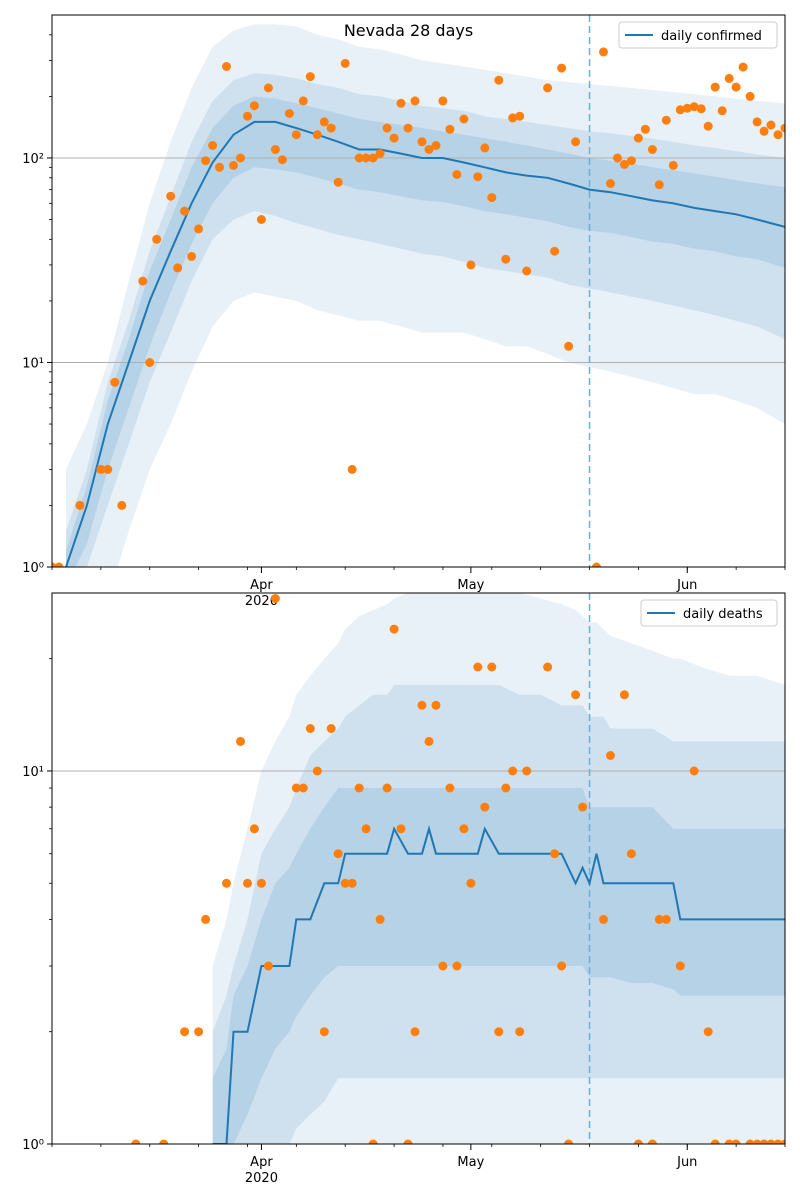 This screenshot has height=1200, width=800. I want to click on y-tick-label: 10⁰, so click(33, 1145).